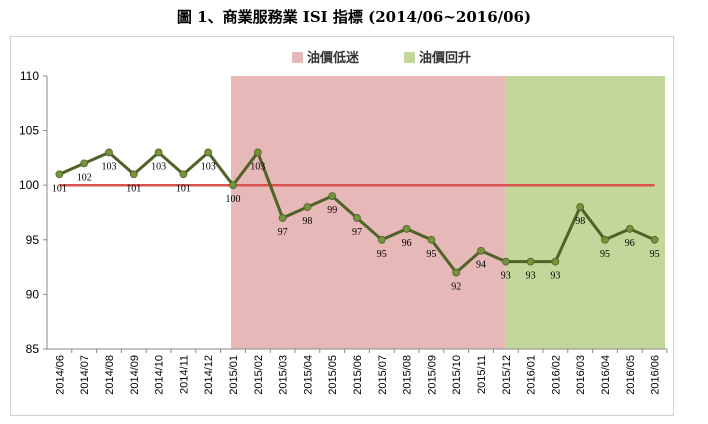  I want to click on x-tick-label: 2015/07, so click(383, 375).